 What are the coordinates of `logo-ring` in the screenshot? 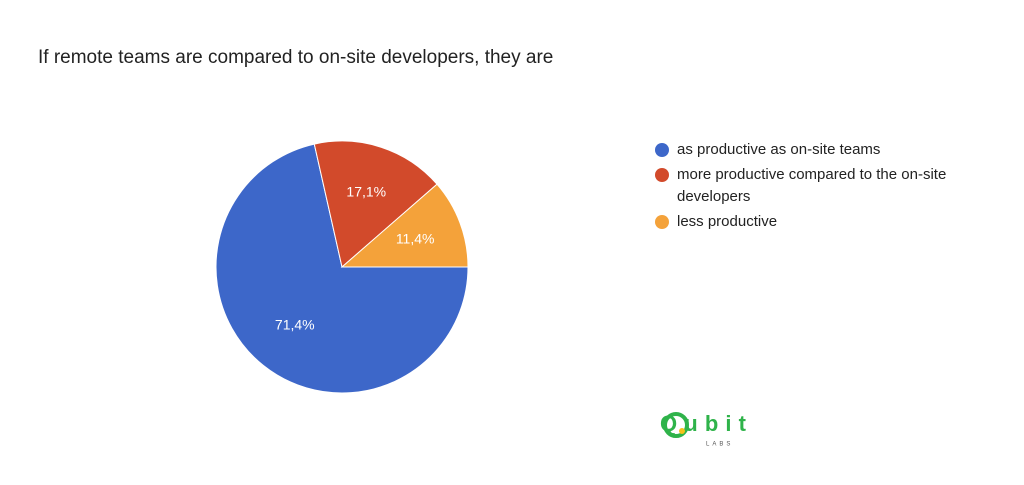 It's located at (676, 425).